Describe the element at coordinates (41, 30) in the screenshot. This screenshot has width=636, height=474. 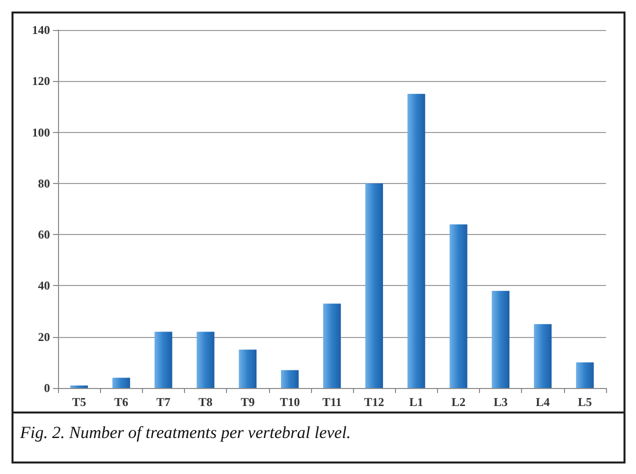
I see `y-tick-label: 140` at that location.